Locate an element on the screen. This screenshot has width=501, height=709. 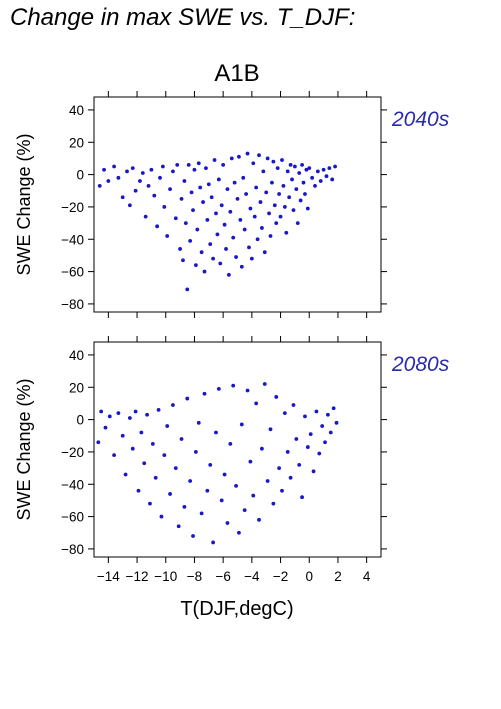
y-tick-label: −80 is located at coordinates (72, 549).